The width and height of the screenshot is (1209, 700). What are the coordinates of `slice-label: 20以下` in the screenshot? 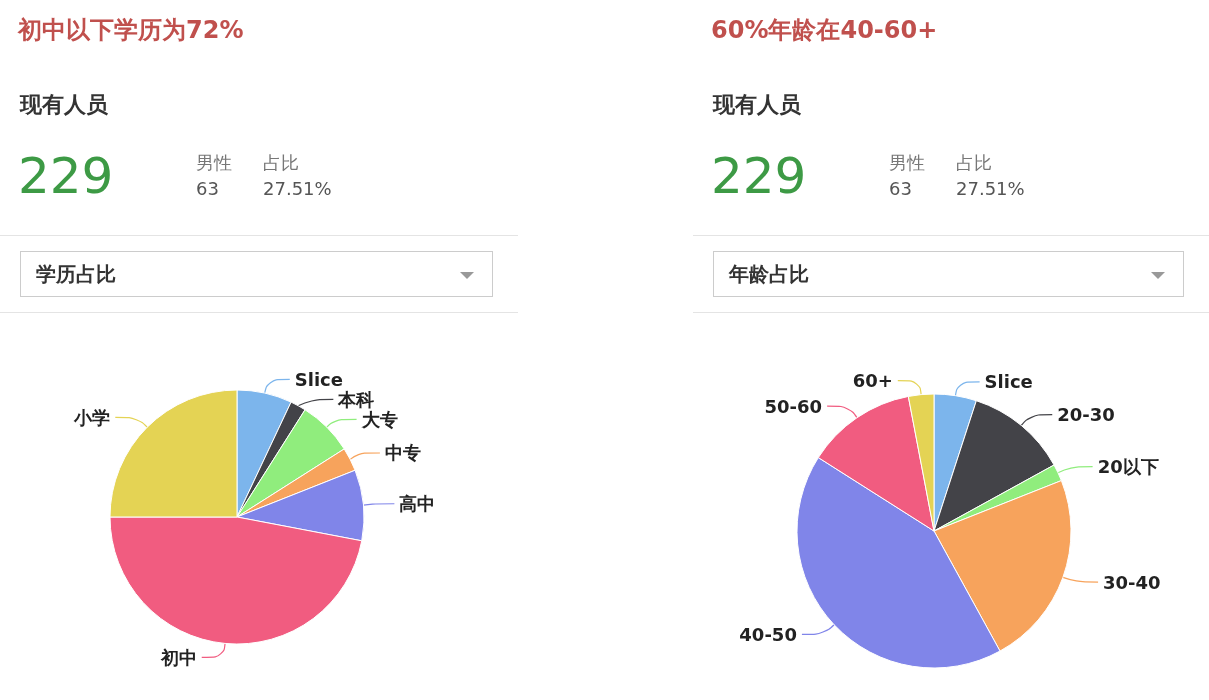 It's located at (1128, 467).